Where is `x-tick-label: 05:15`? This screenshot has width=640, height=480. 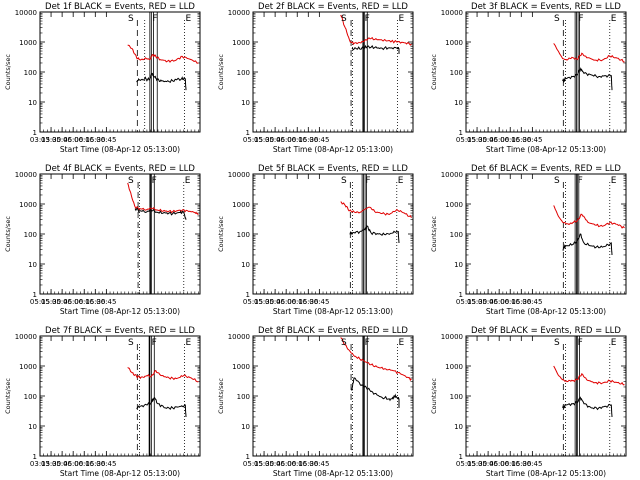 x-tick-label: 05:15 is located at coordinates (466, 140).